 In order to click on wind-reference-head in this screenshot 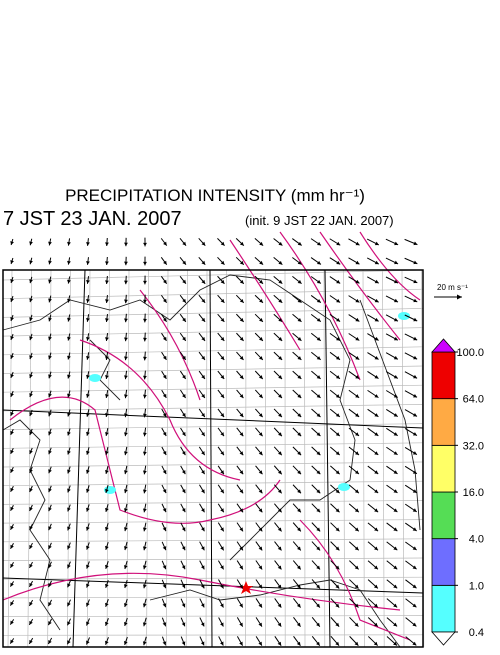, I will do `click(459, 297)`.